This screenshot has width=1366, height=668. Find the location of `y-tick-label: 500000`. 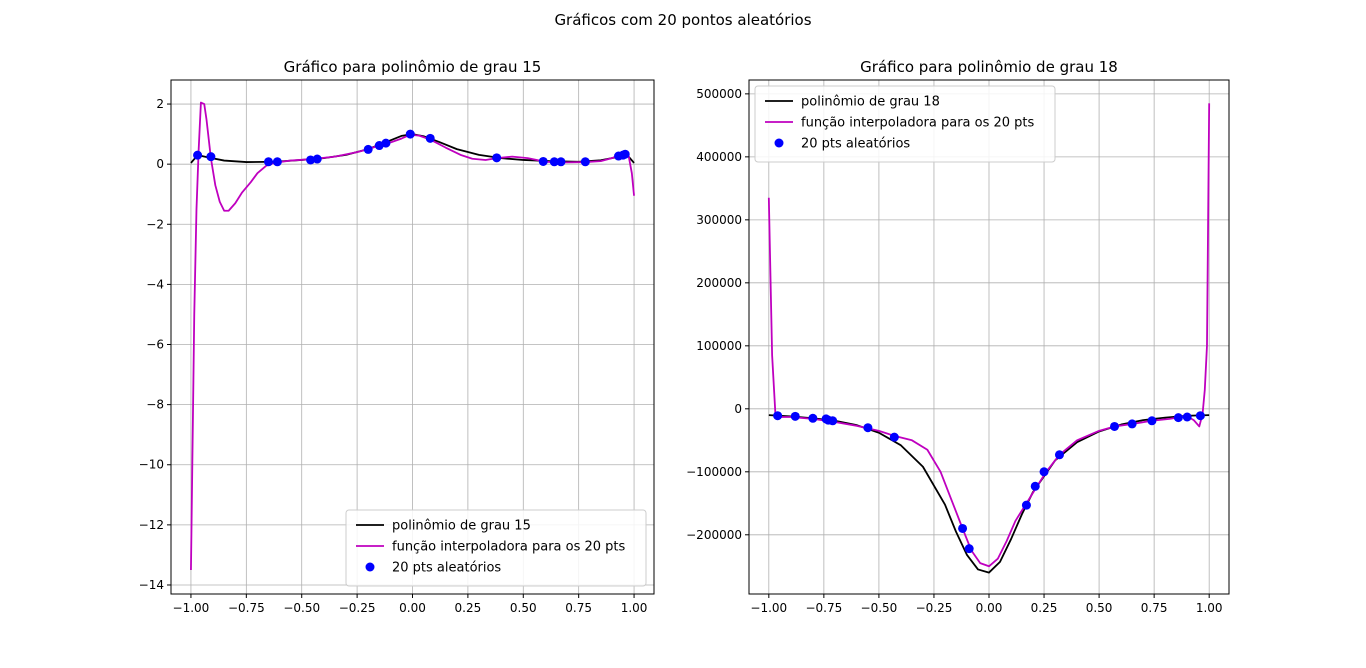

y-tick-label: 500000 is located at coordinates (719, 94).